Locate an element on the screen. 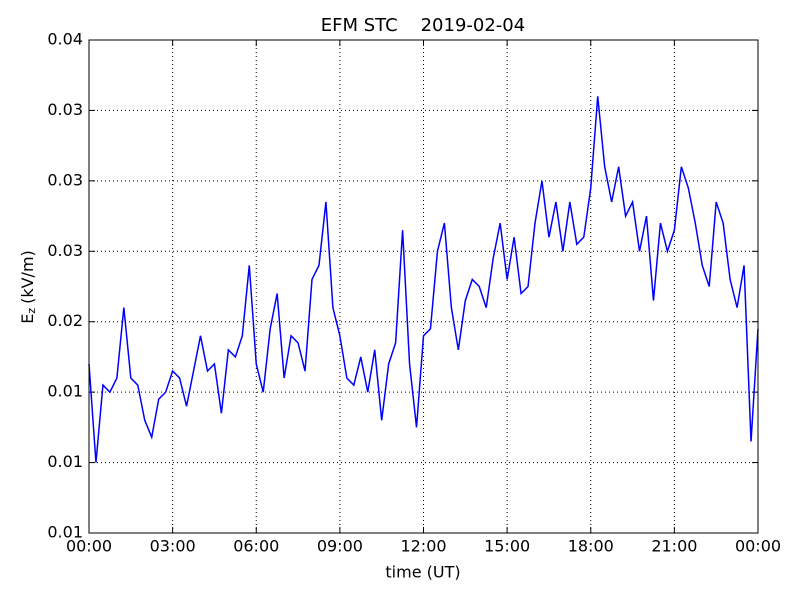 This screenshot has height=604, width=800. y-label-unit: (kV/m) is located at coordinates (27, 277).